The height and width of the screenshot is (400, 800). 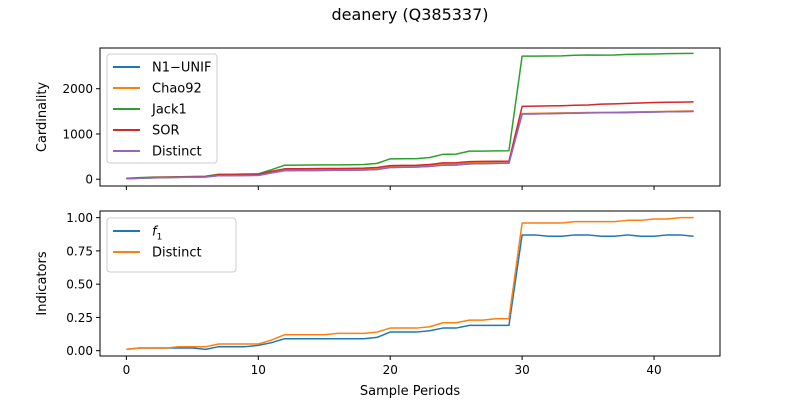 I want to click on top-legend-label-3: SOR, so click(x=166, y=131).